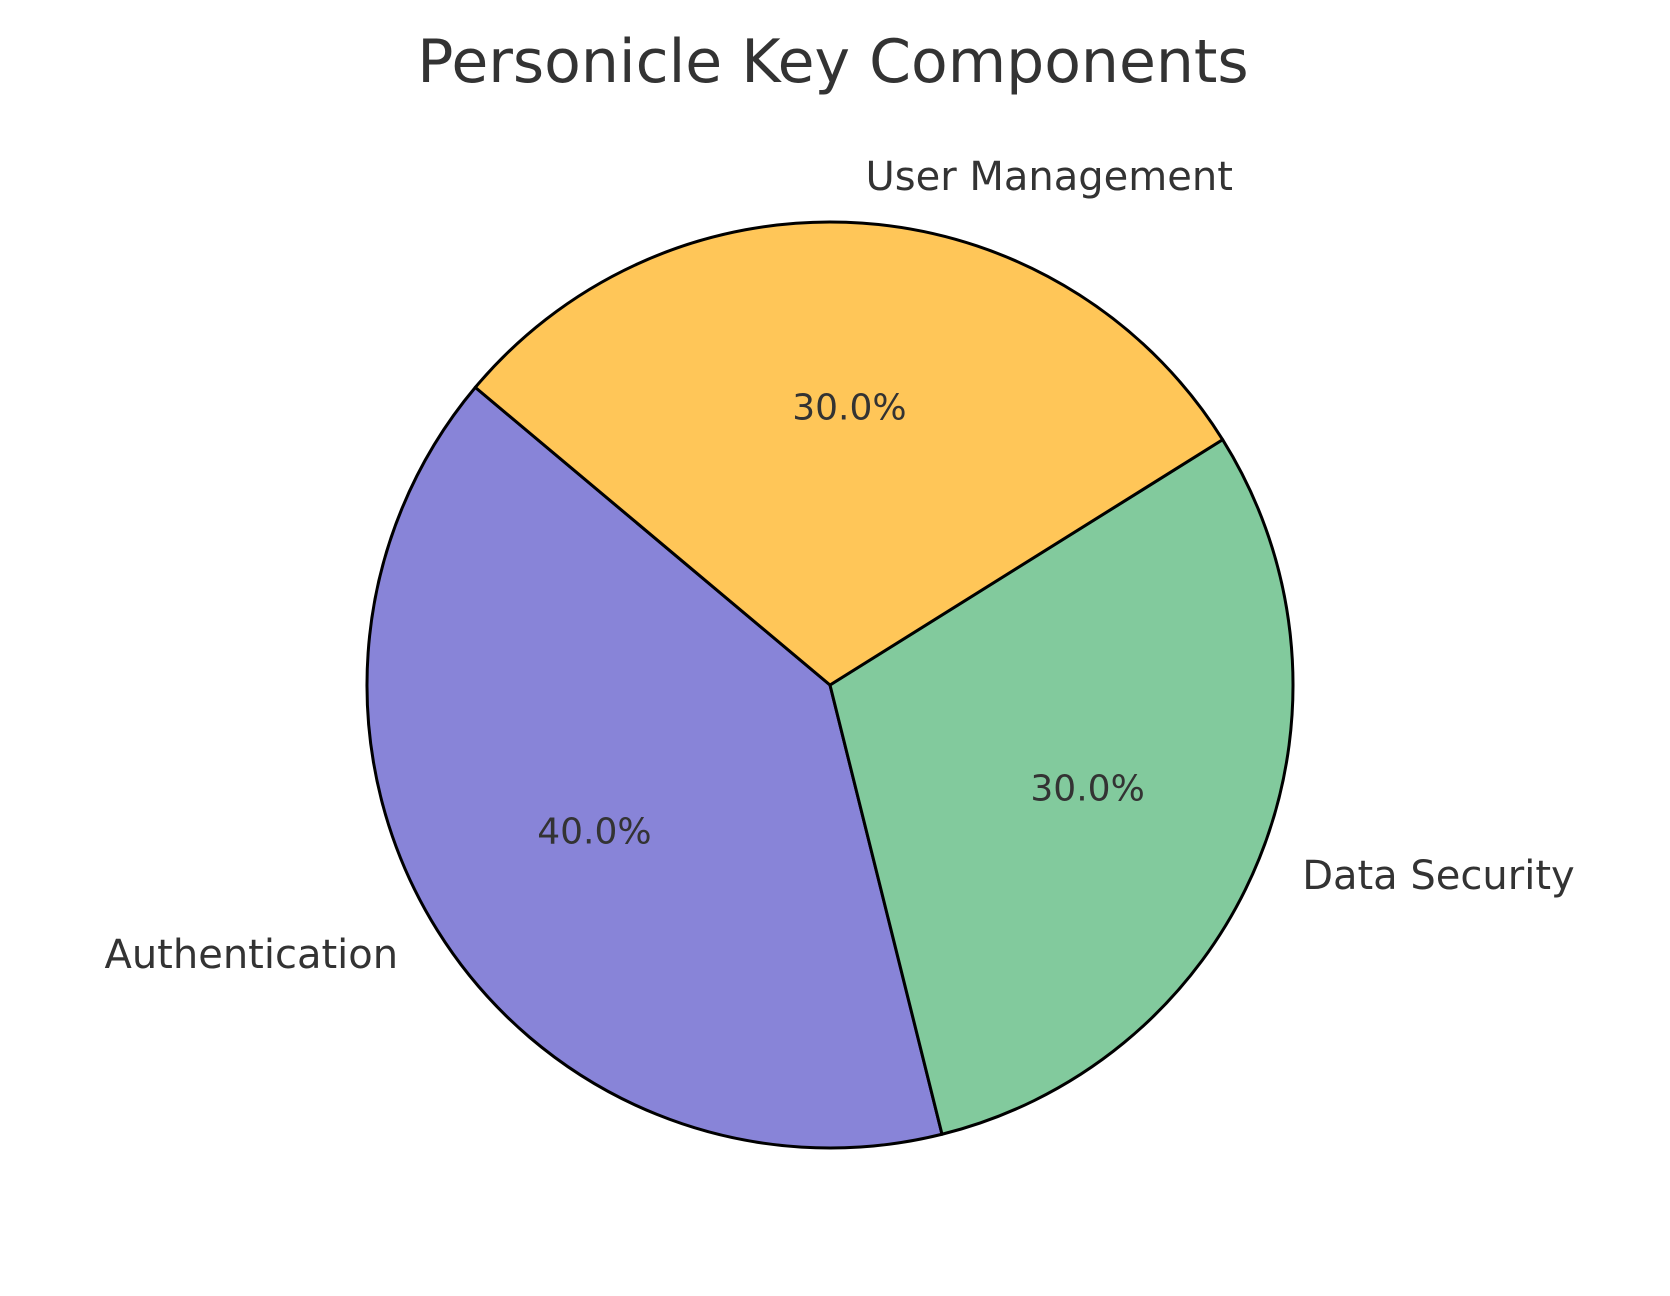 This screenshot has height=1296, width=1670. Describe the element at coordinates (251, 955) in the screenshot. I see `slice-label-authentication: Authentication` at that location.